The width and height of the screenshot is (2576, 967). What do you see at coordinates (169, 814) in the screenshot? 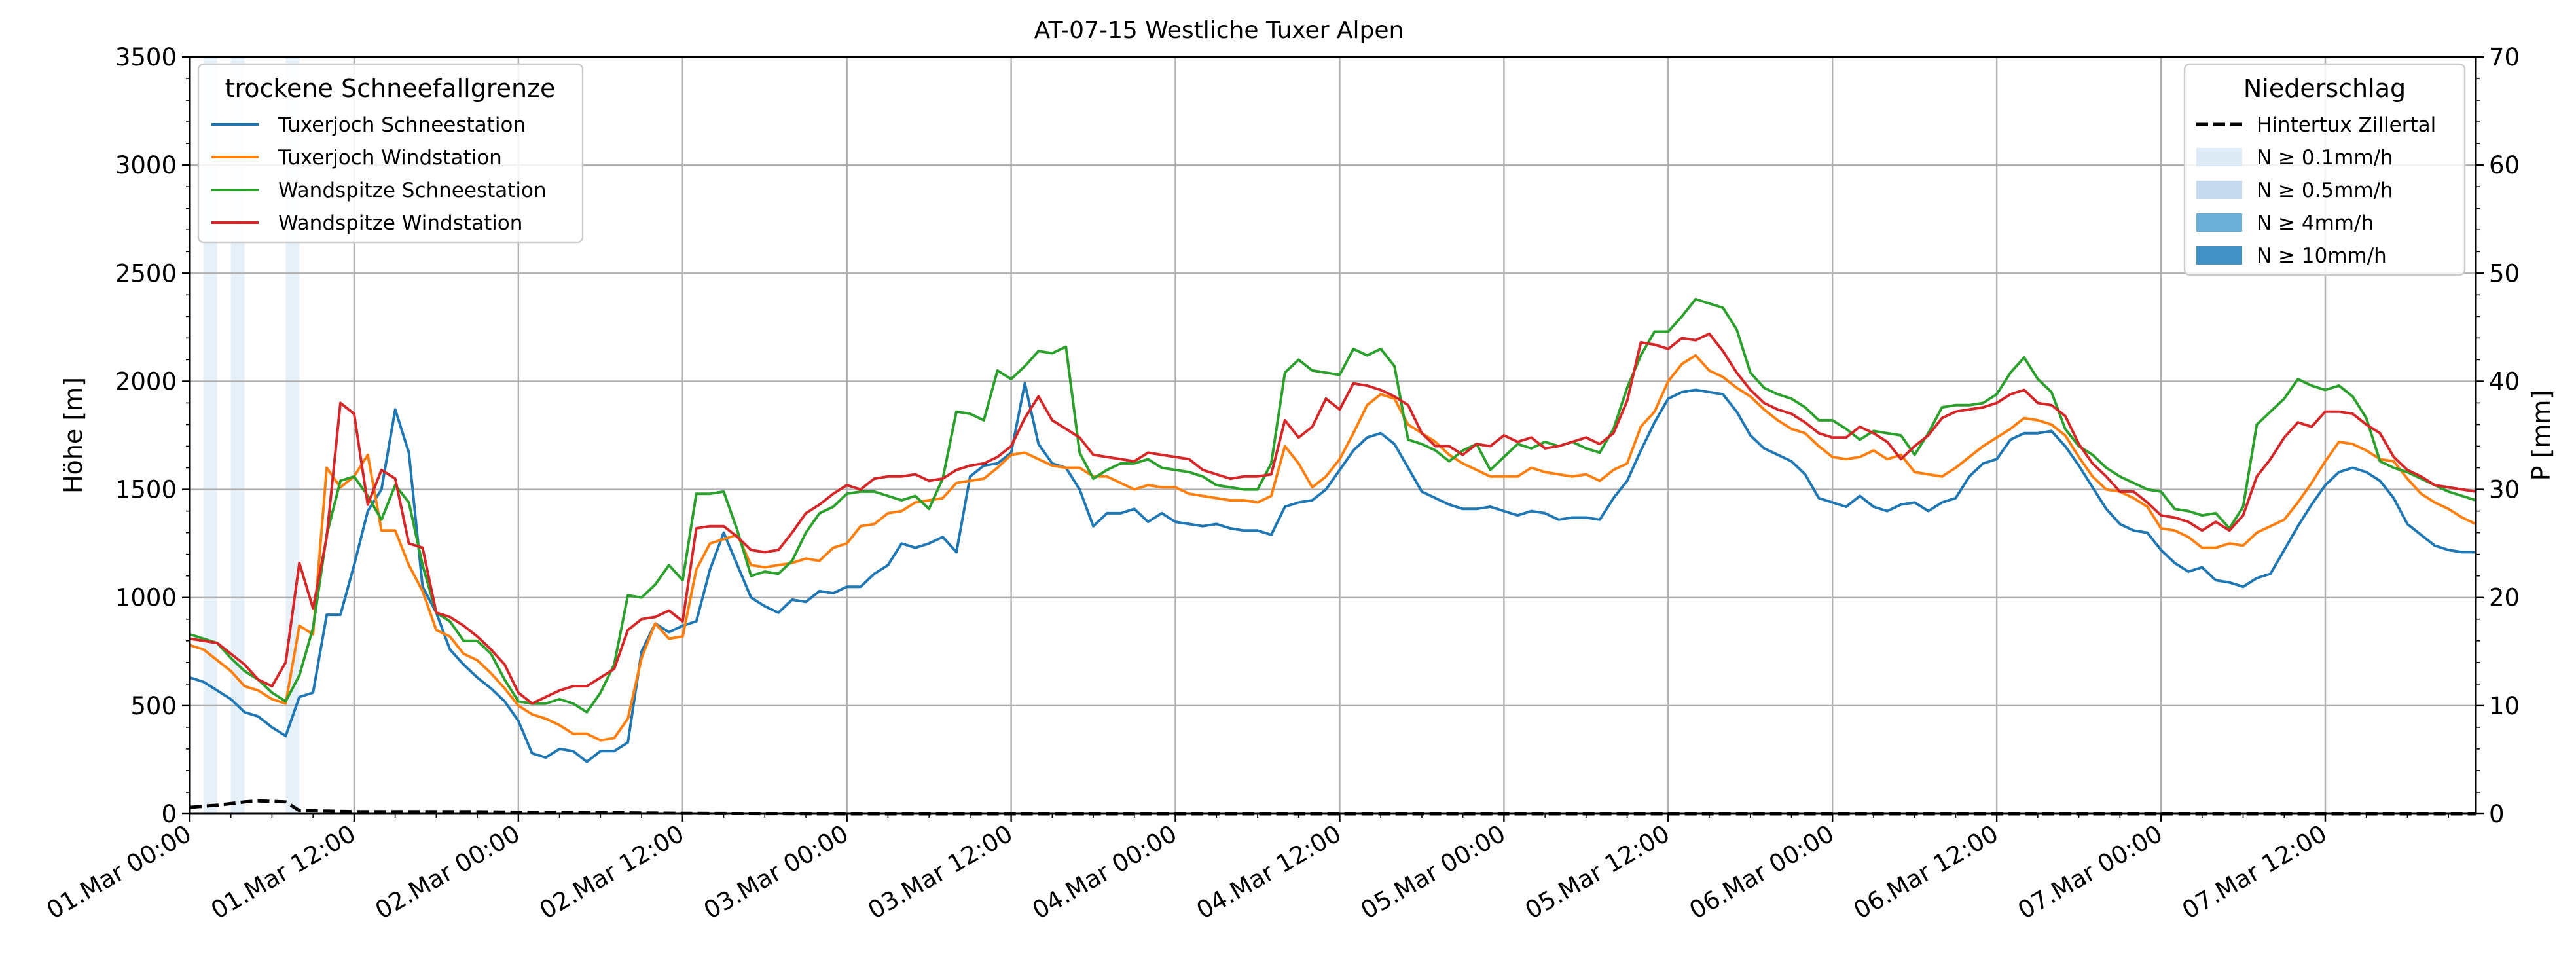
I see `y-tick-label: 0` at bounding box center [169, 814].